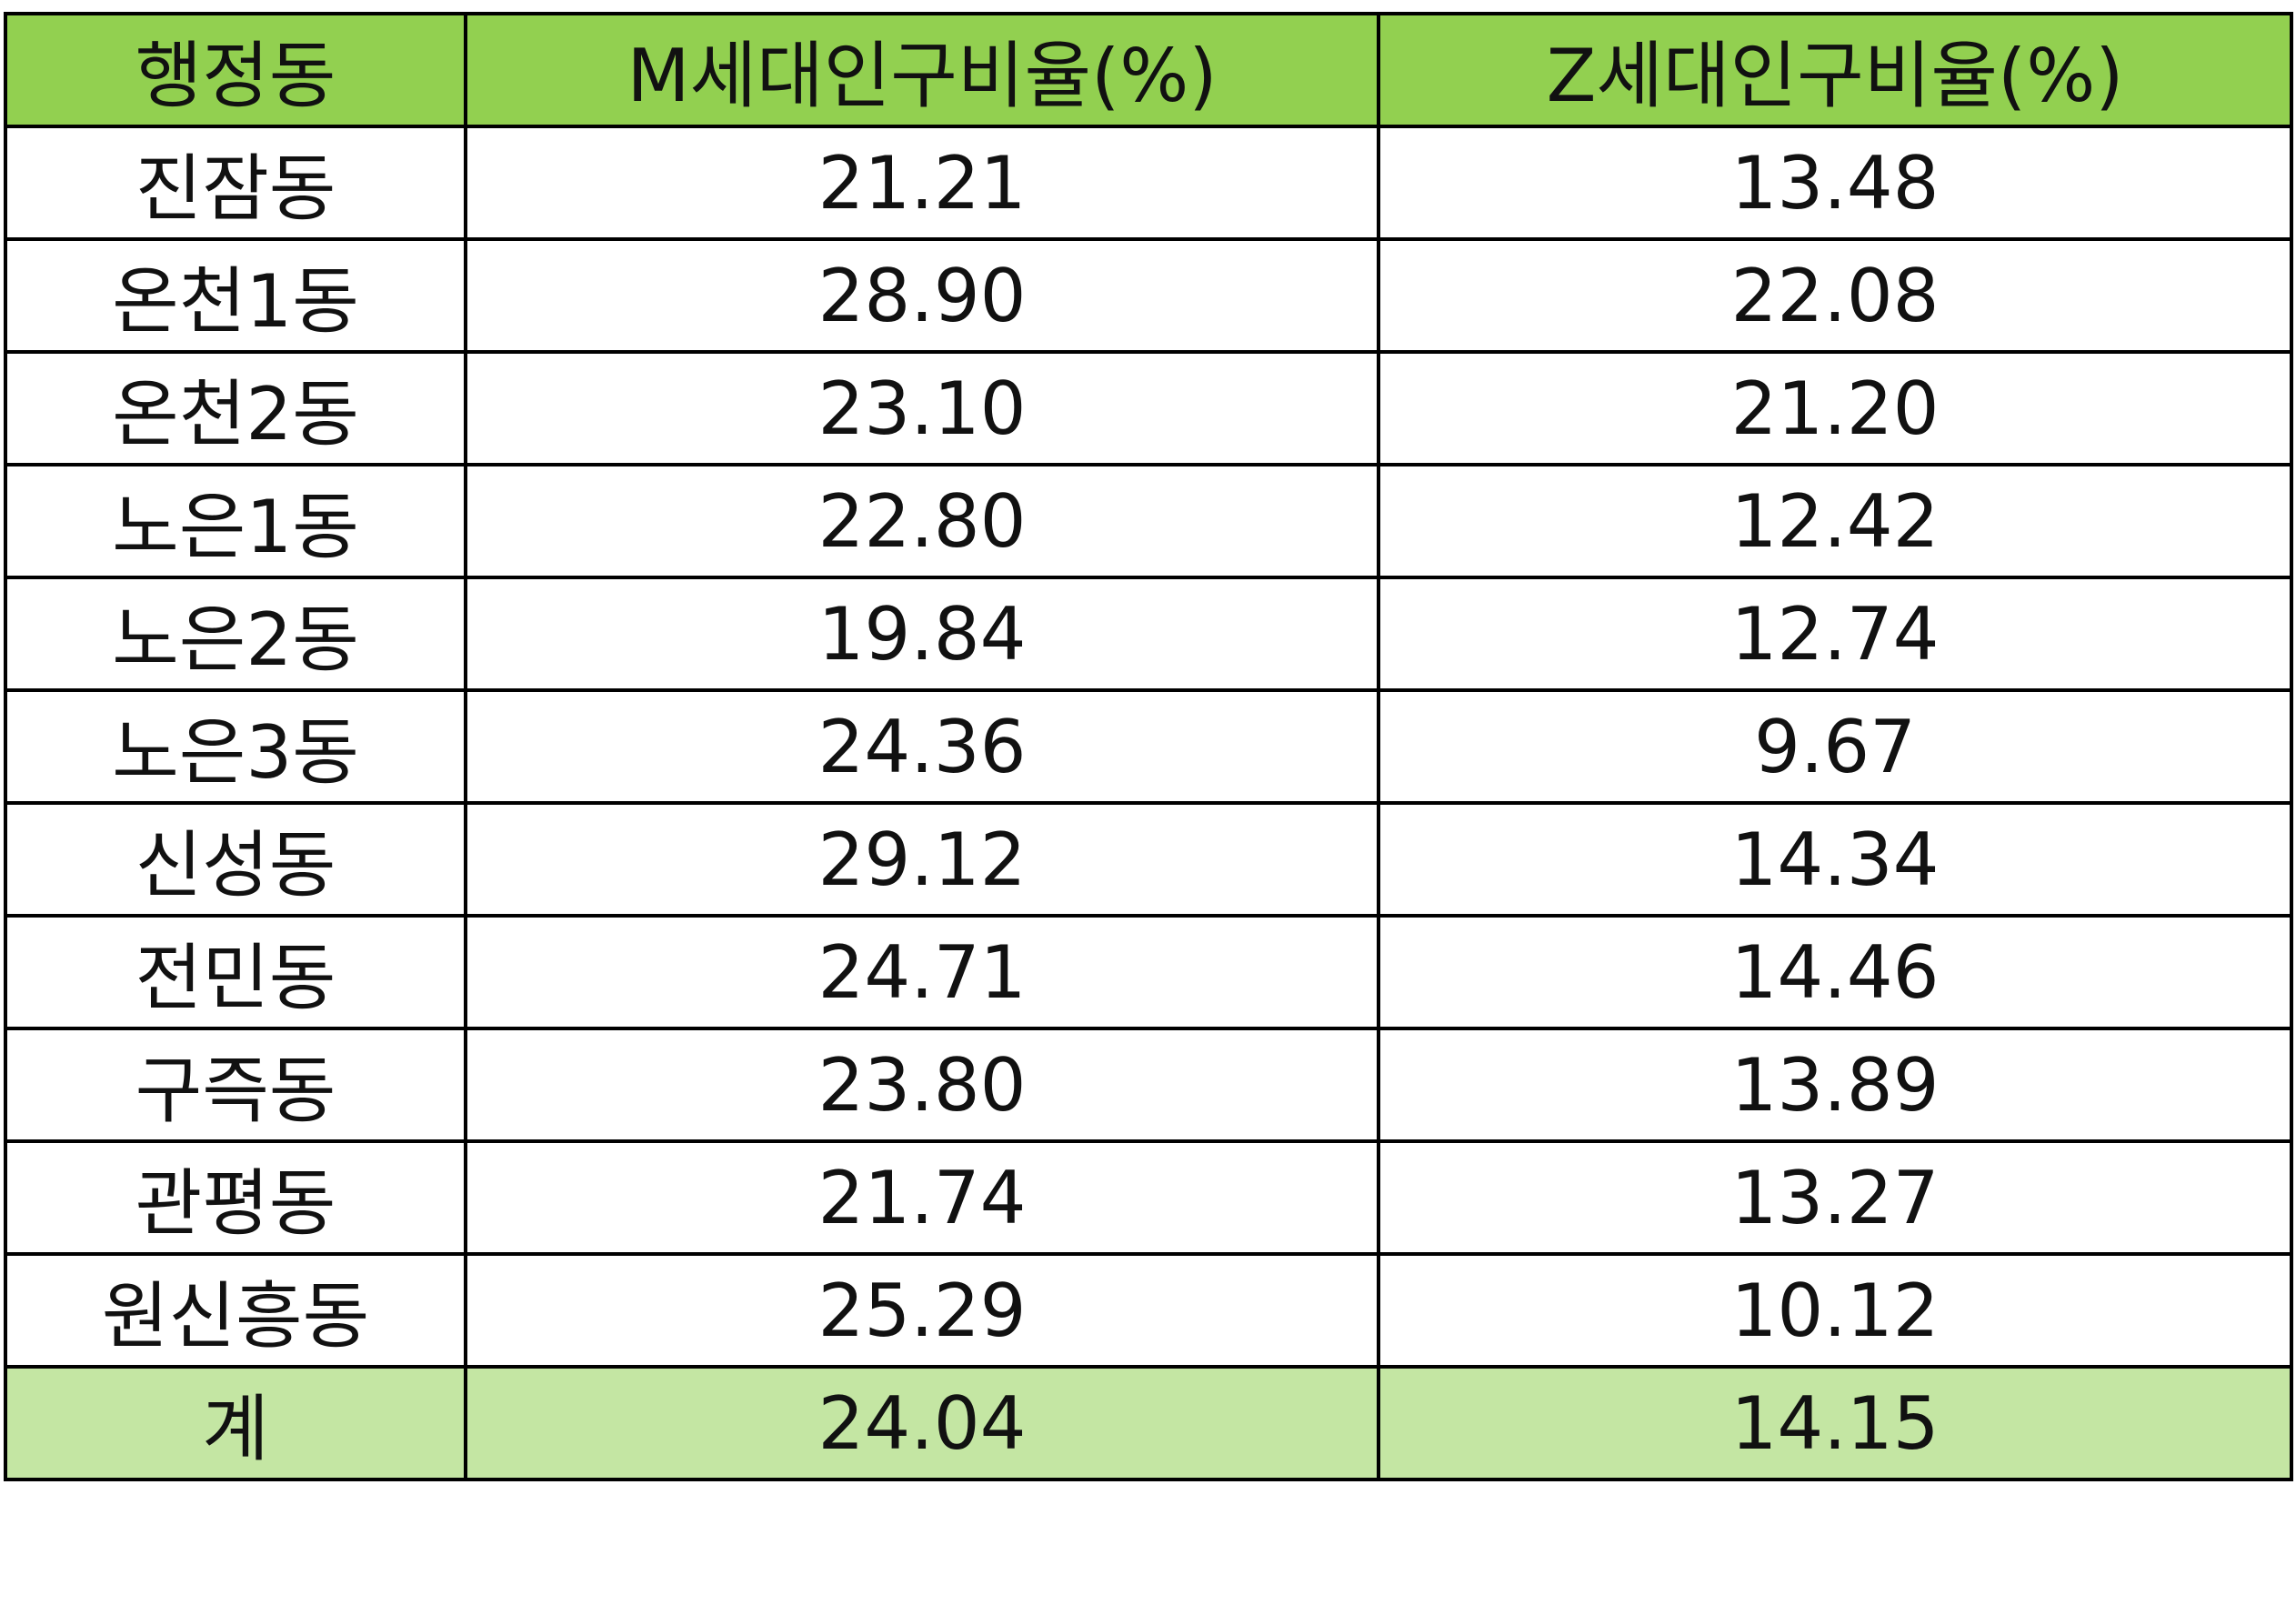  I want to click on district-cell: 전민동, so click(236, 972).